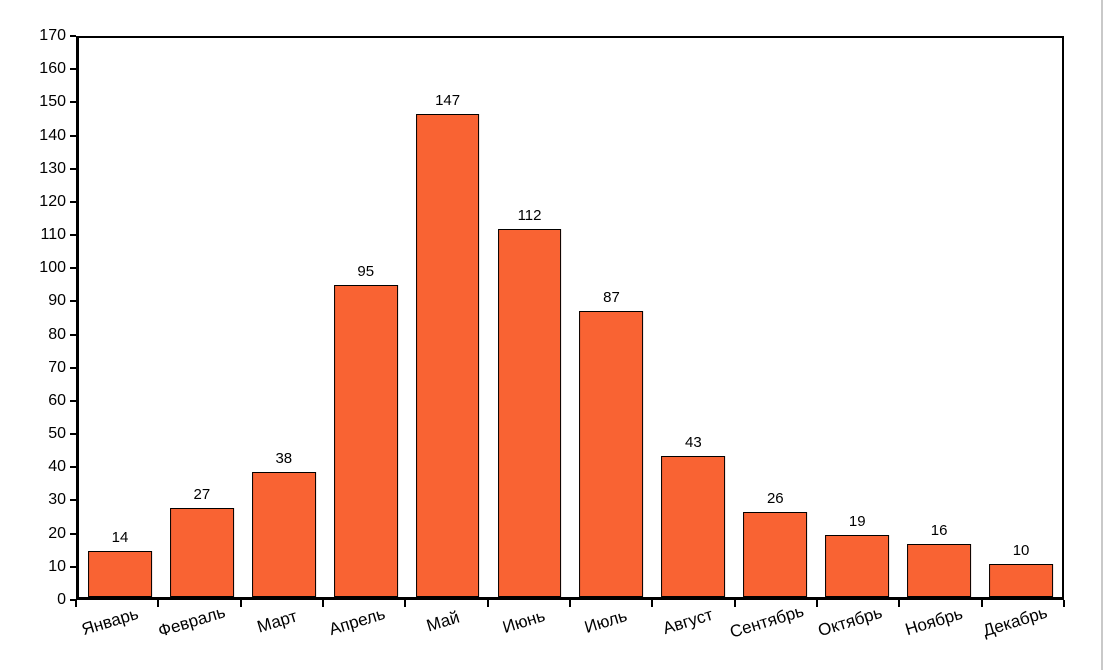 The width and height of the screenshot is (1109, 670). What do you see at coordinates (191, 621) in the screenshot?
I see `x-tick-label: Февраль` at bounding box center [191, 621].